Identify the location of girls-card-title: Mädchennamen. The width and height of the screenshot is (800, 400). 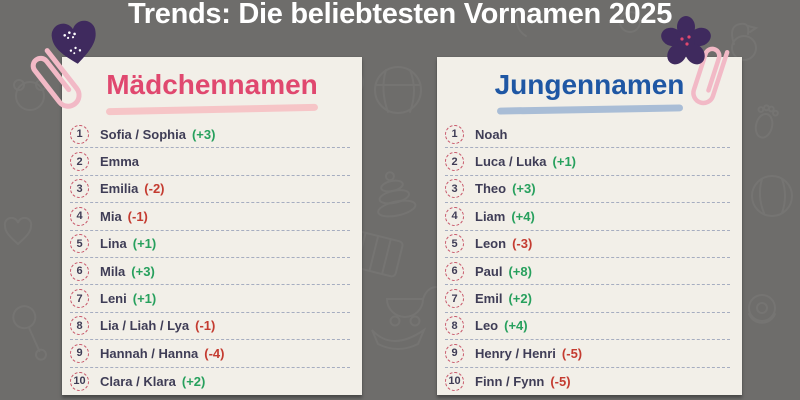
(212, 84).